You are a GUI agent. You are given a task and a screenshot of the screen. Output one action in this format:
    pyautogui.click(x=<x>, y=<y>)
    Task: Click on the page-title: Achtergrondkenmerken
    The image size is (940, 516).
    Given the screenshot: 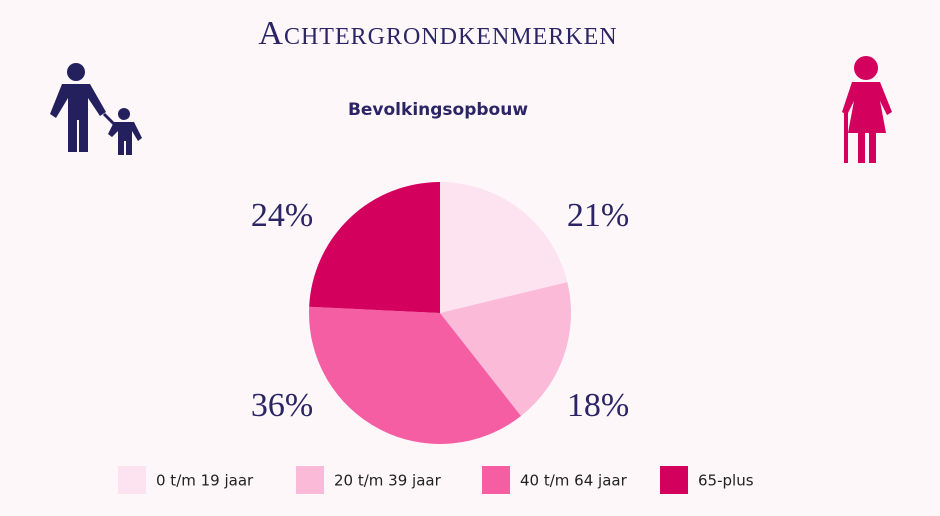 What is the action you would take?
    pyautogui.click(x=437, y=33)
    